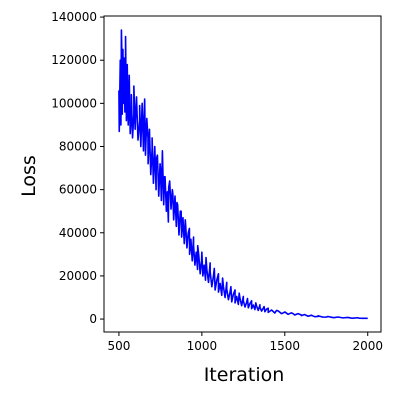 The image size is (400, 400). What do you see at coordinates (77, 168) in the screenshot?
I see `y-axis: 0 20000 40000 60000 80000 100000 120000 140000` at bounding box center [77, 168].